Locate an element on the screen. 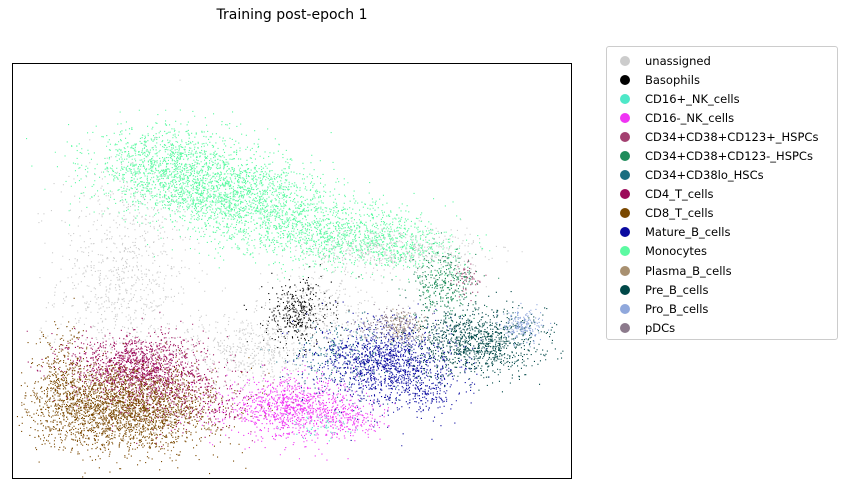 The height and width of the screenshot is (492, 848). legend-label: CD34+CD38lo_HSCs is located at coordinates (704, 175).